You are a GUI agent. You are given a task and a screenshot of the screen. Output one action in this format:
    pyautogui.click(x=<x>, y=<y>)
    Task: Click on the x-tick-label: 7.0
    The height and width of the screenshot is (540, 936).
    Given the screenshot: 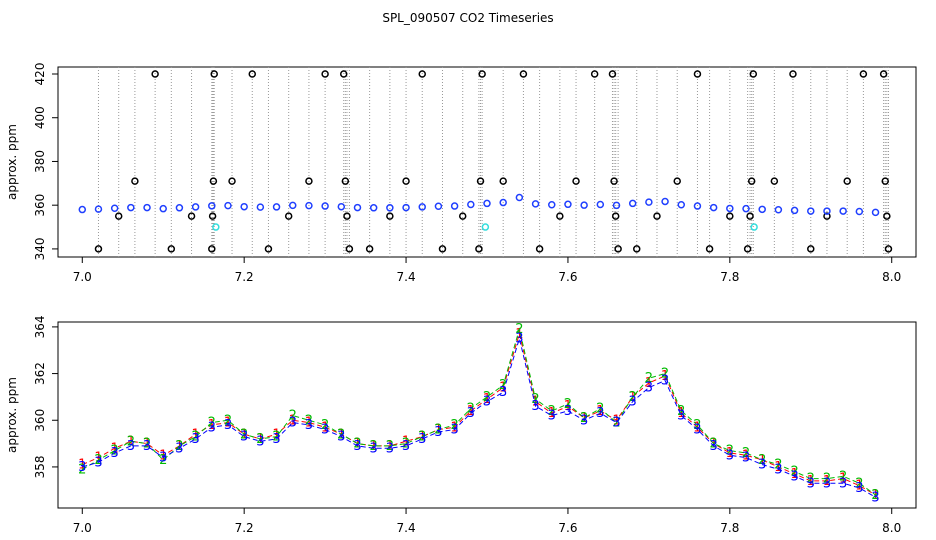 What is the action you would take?
    pyautogui.click(x=82, y=528)
    